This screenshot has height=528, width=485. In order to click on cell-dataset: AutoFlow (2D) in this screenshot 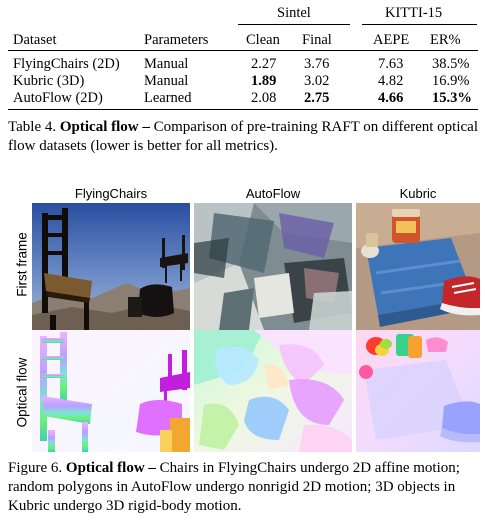, I will do `click(58, 98)`.